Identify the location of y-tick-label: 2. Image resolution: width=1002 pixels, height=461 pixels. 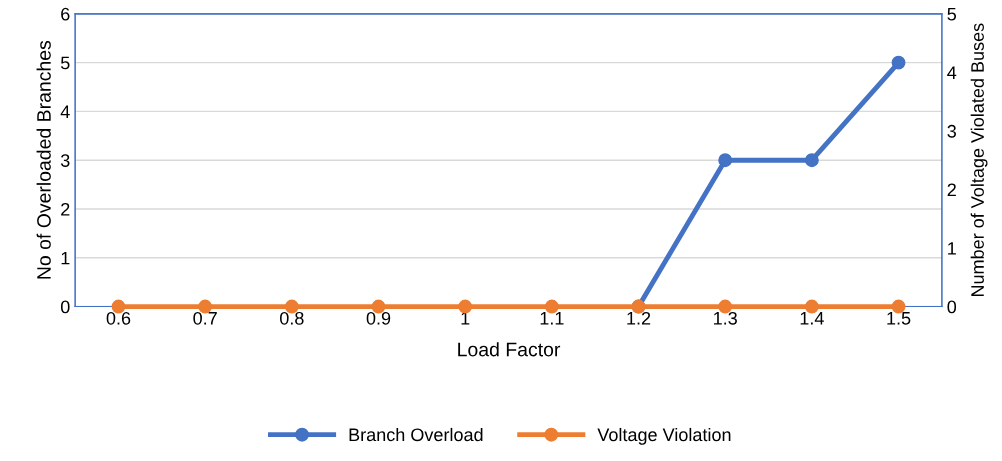
(65, 209).